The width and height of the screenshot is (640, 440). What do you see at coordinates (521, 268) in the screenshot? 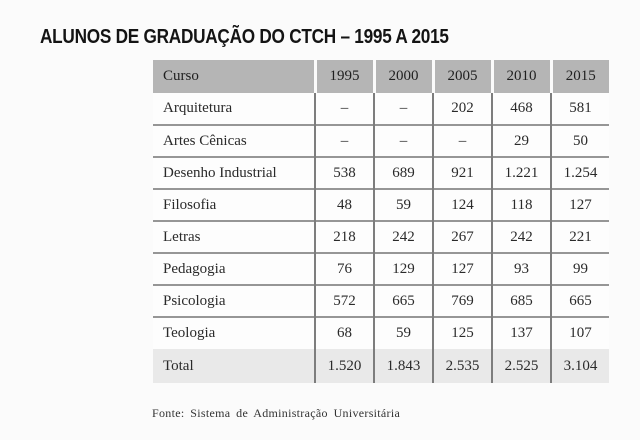
I see `value-cell: 93` at bounding box center [521, 268].